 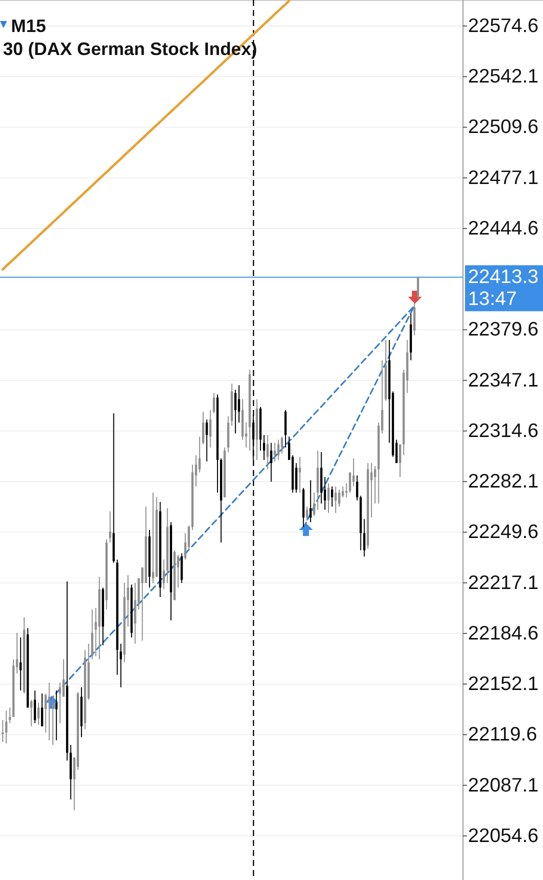 I want to click on y-tick-label: 22249.6, so click(x=503, y=532).